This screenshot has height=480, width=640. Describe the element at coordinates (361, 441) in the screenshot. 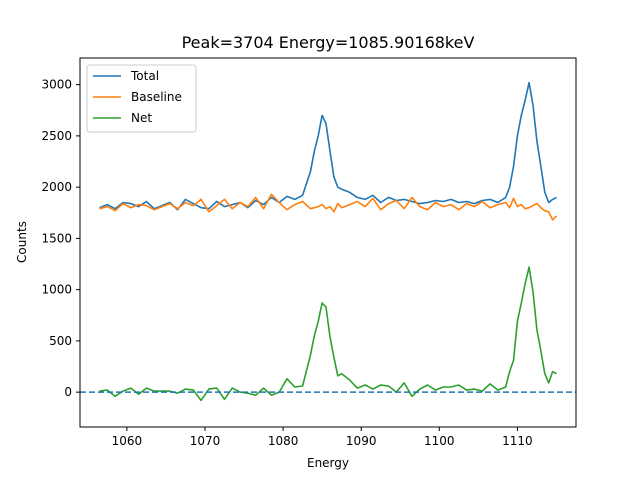

I see `x-tick-label: 1090` at that location.